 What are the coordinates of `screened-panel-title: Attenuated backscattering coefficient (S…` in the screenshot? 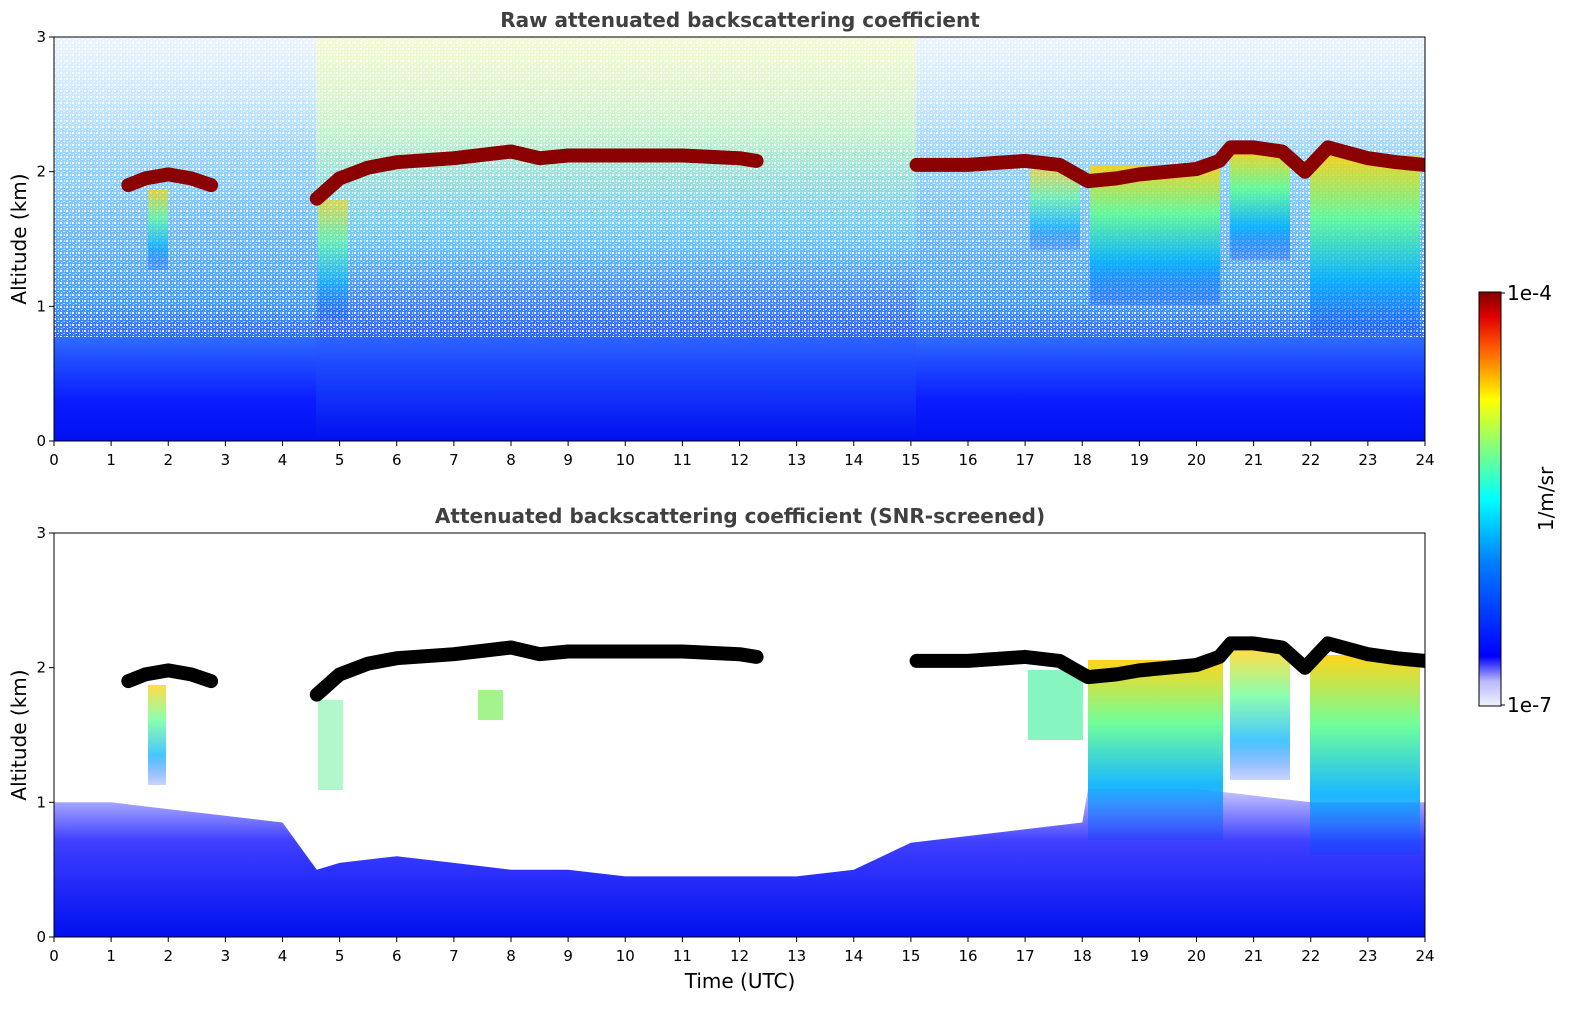 It's located at (740, 516).